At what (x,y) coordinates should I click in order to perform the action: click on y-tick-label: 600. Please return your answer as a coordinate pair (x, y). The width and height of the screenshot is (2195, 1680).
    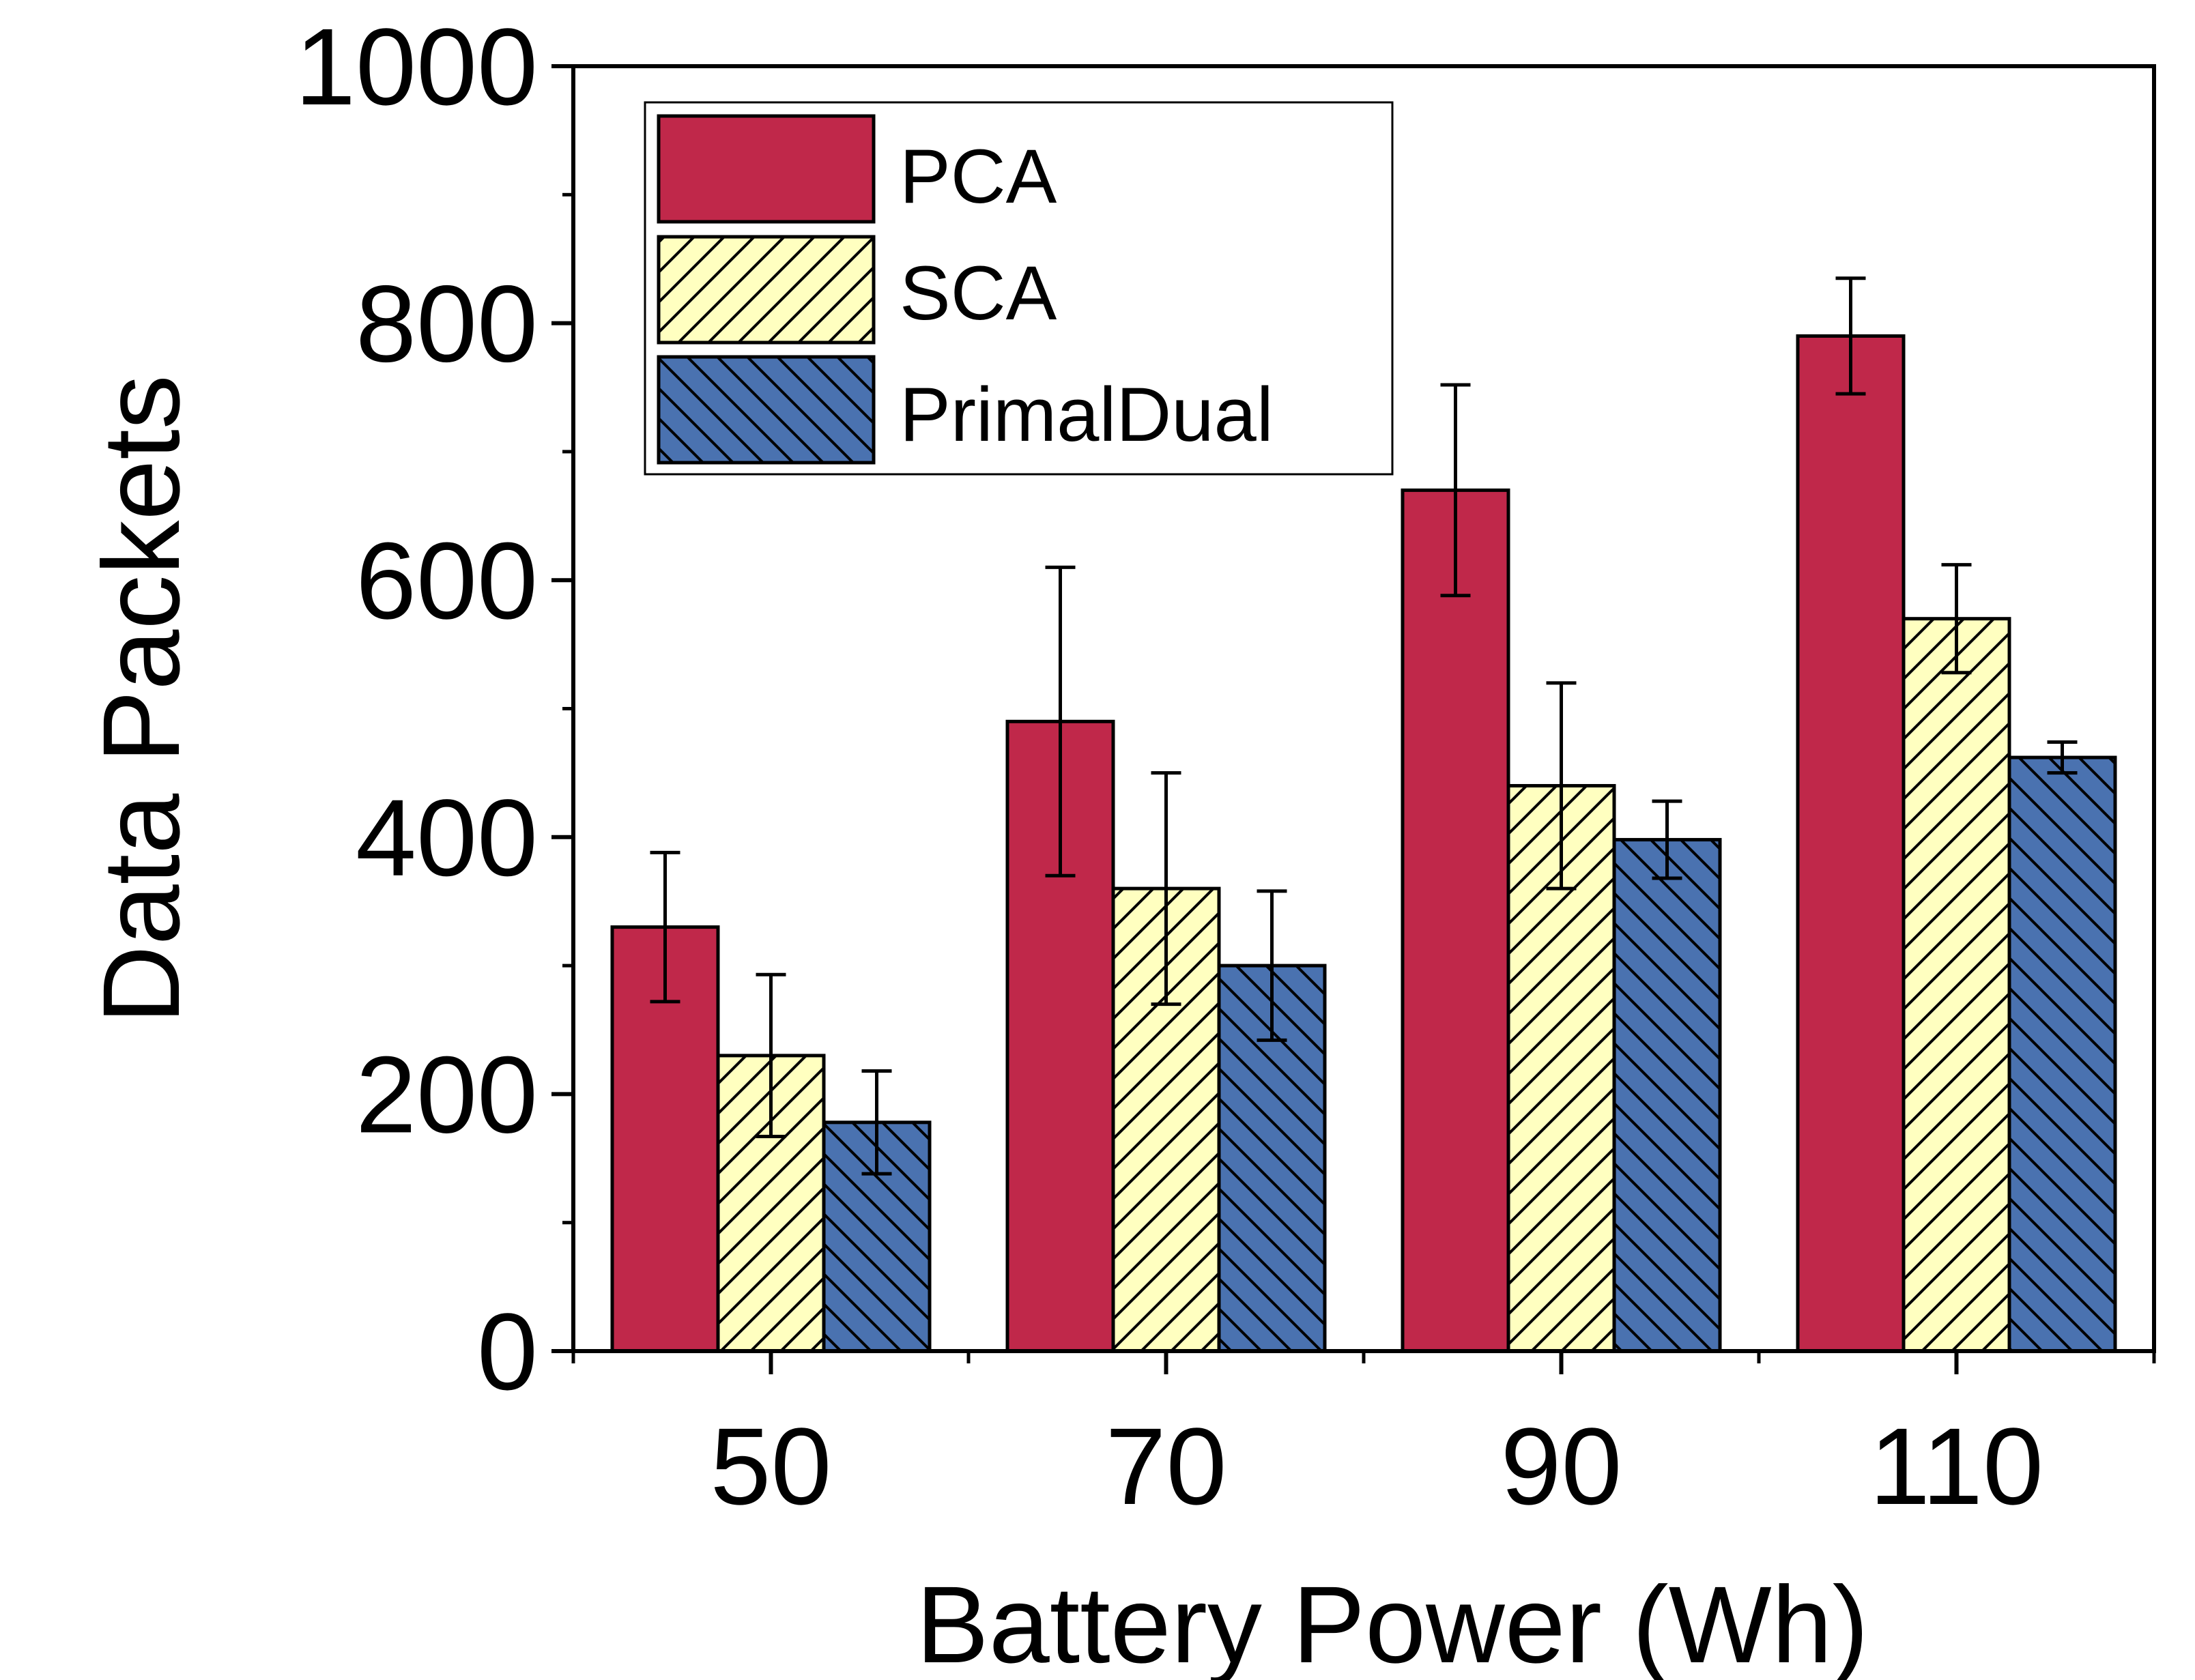
    Looking at the image, I should click on (447, 580).